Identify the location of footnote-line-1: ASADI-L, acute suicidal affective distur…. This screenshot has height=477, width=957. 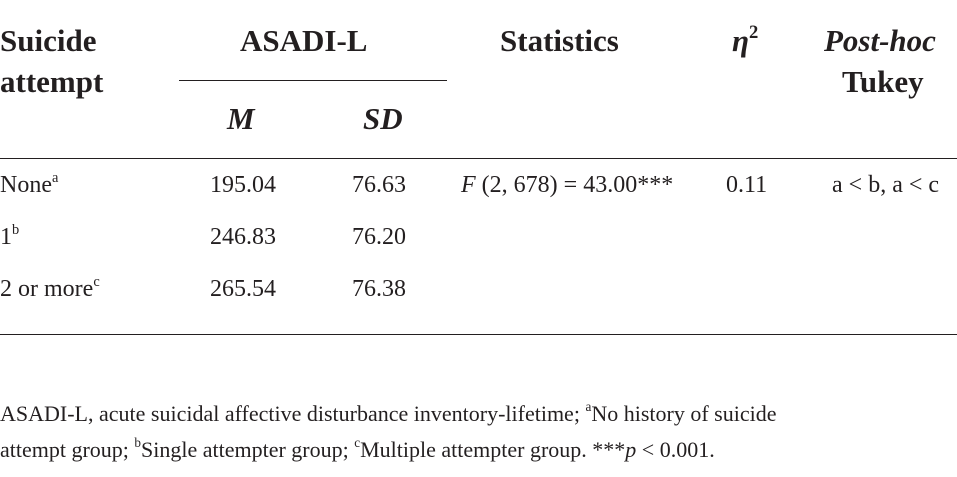
(388, 412).